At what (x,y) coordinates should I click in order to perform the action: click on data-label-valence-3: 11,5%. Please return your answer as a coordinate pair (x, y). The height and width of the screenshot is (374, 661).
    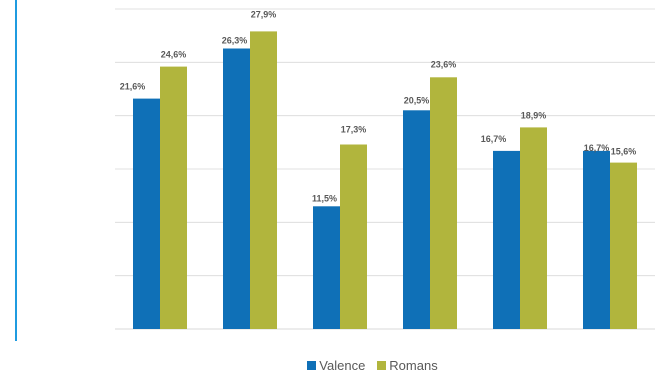
    Looking at the image, I should click on (324, 198).